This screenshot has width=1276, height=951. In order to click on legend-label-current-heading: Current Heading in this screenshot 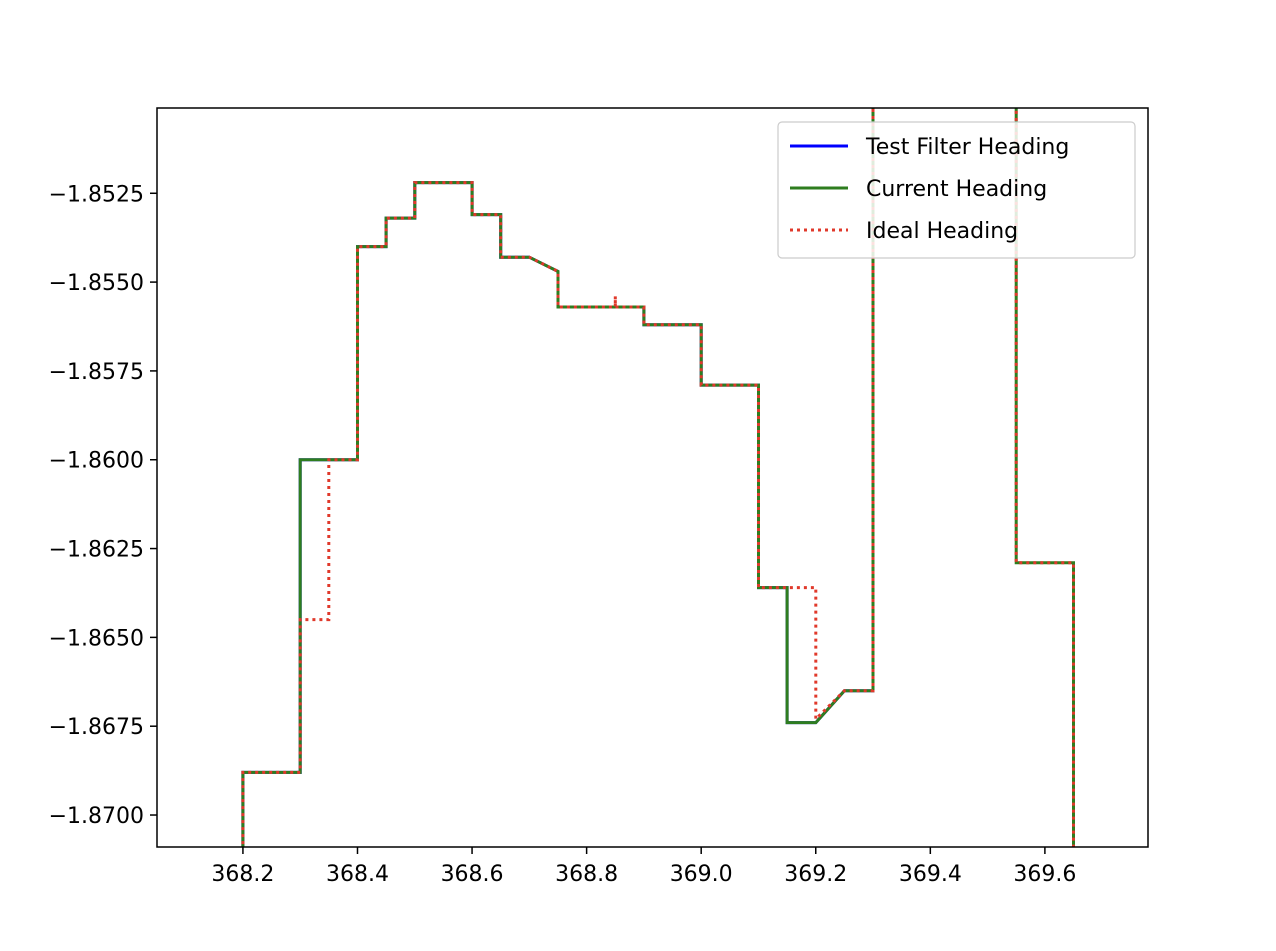, I will do `click(956, 189)`.